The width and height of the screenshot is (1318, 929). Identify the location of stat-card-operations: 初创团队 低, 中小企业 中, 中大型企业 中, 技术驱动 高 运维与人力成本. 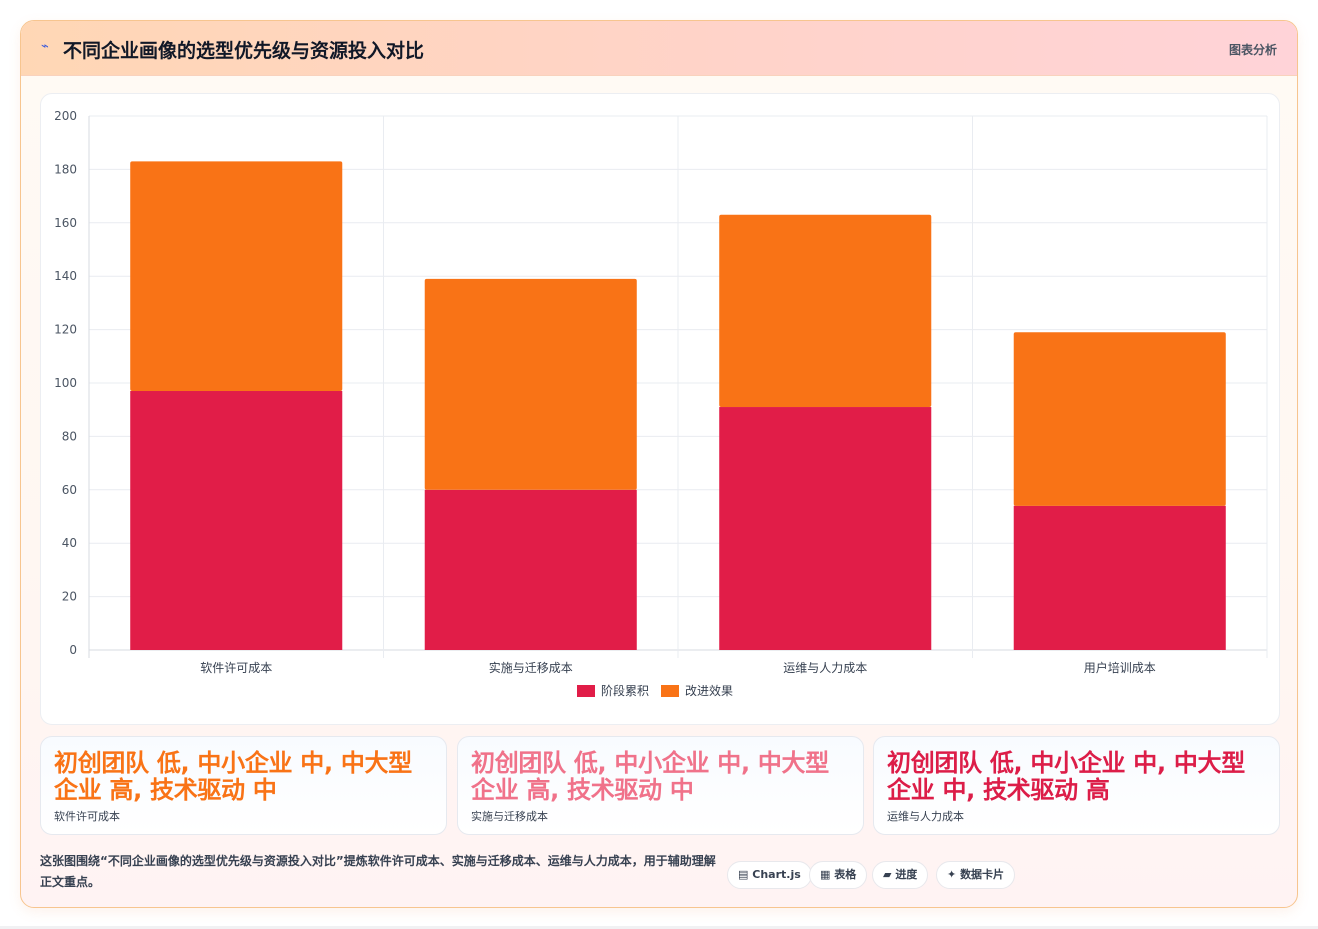
(1076, 785).